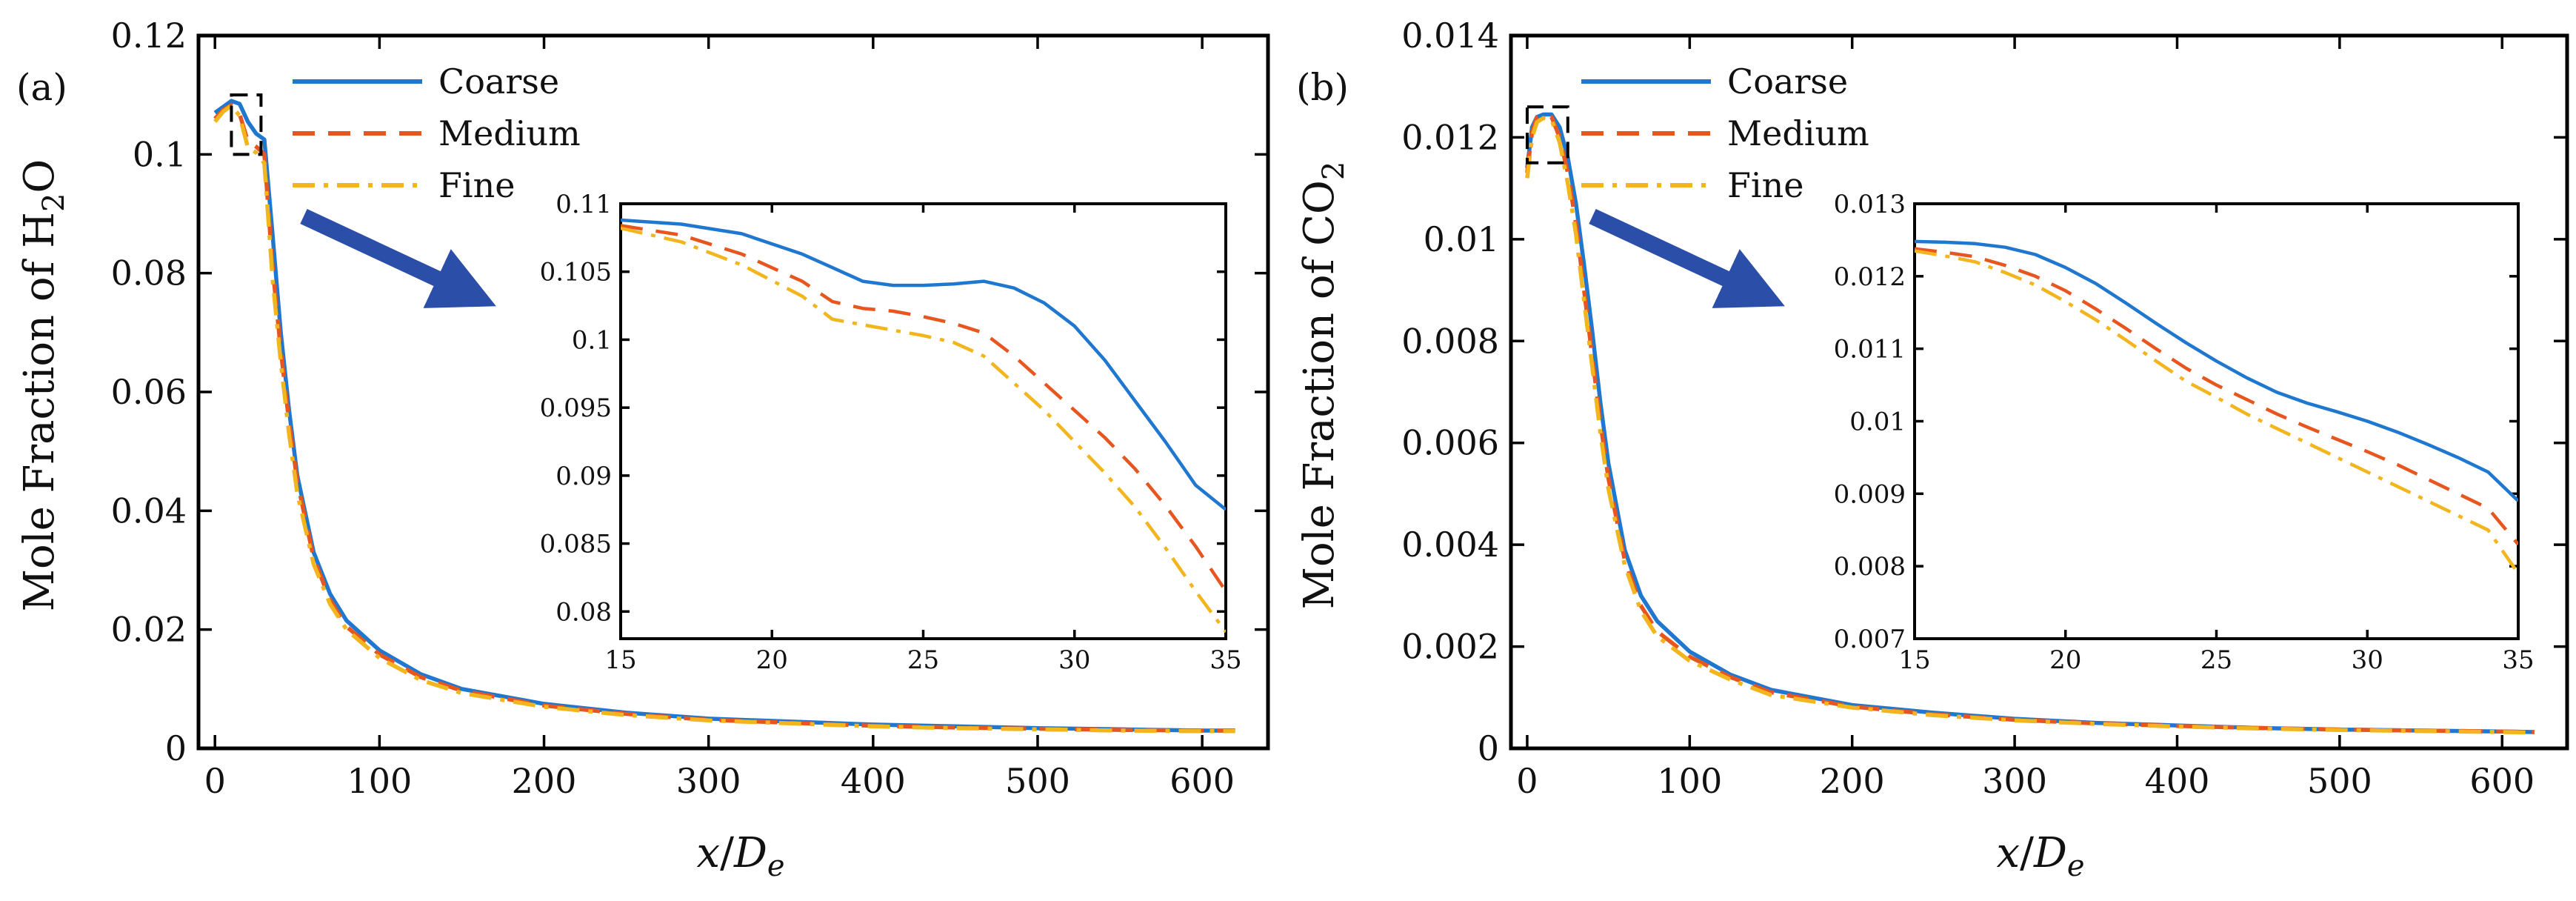  Describe the element at coordinates (1225, 660) in the screenshot. I see `inset-a-x-tick-label: 35` at that location.